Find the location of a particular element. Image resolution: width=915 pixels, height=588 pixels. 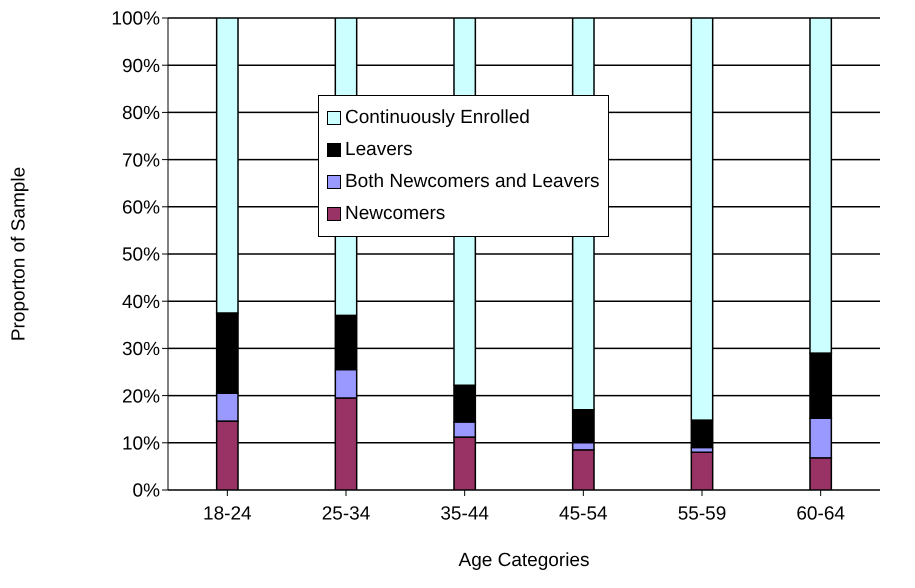

x-tick-label: 18-24 is located at coordinates (227, 513).